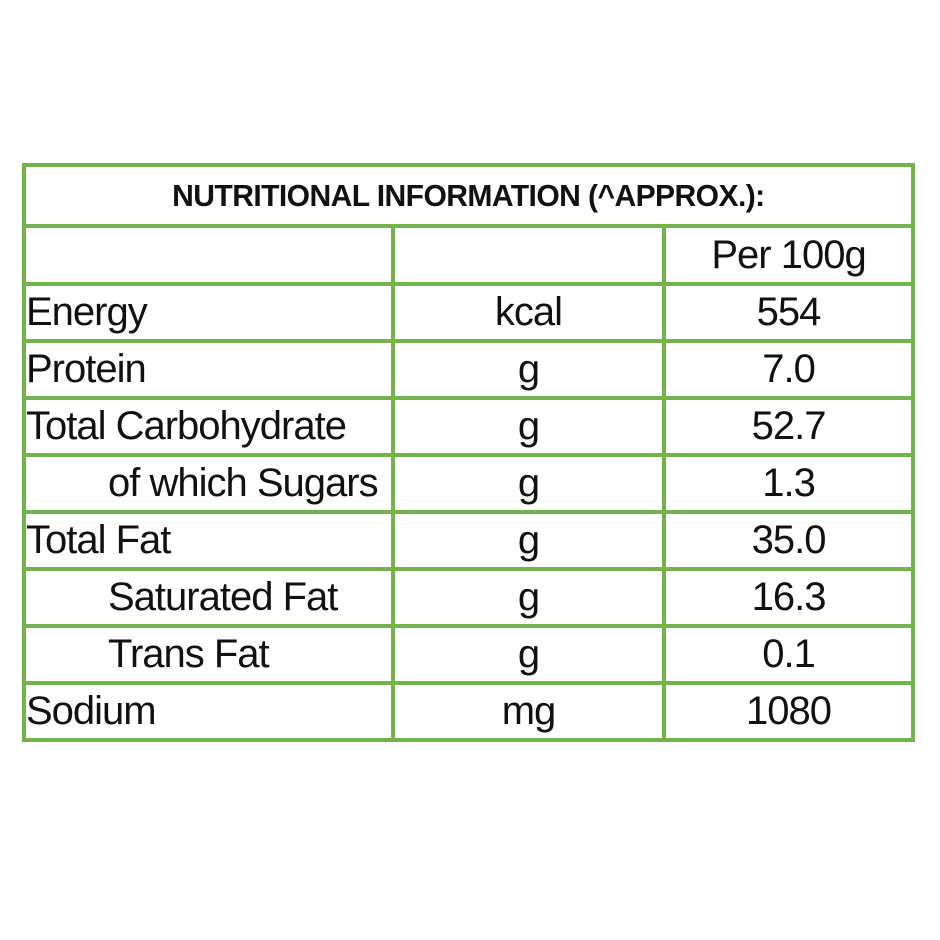 Image resolution: width=940 pixels, height=940 pixels. What do you see at coordinates (208, 597) in the screenshot?
I see `row-label: Saturated Fat` at bounding box center [208, 597].